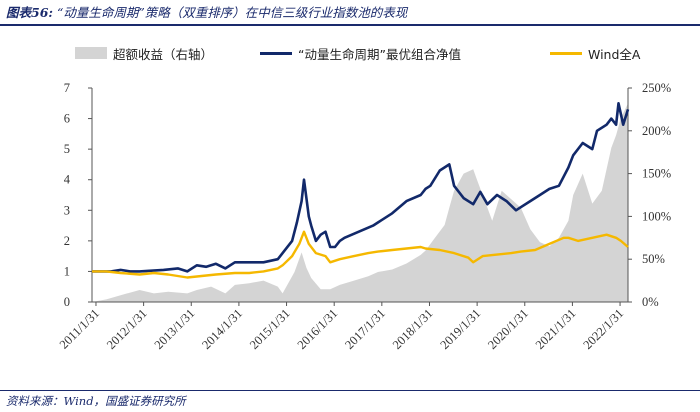  What do you see at coordinates (556, 329) in the screenshot?
I see `x-tick-label: 2021/1/31` at bounding box center [556, 329].